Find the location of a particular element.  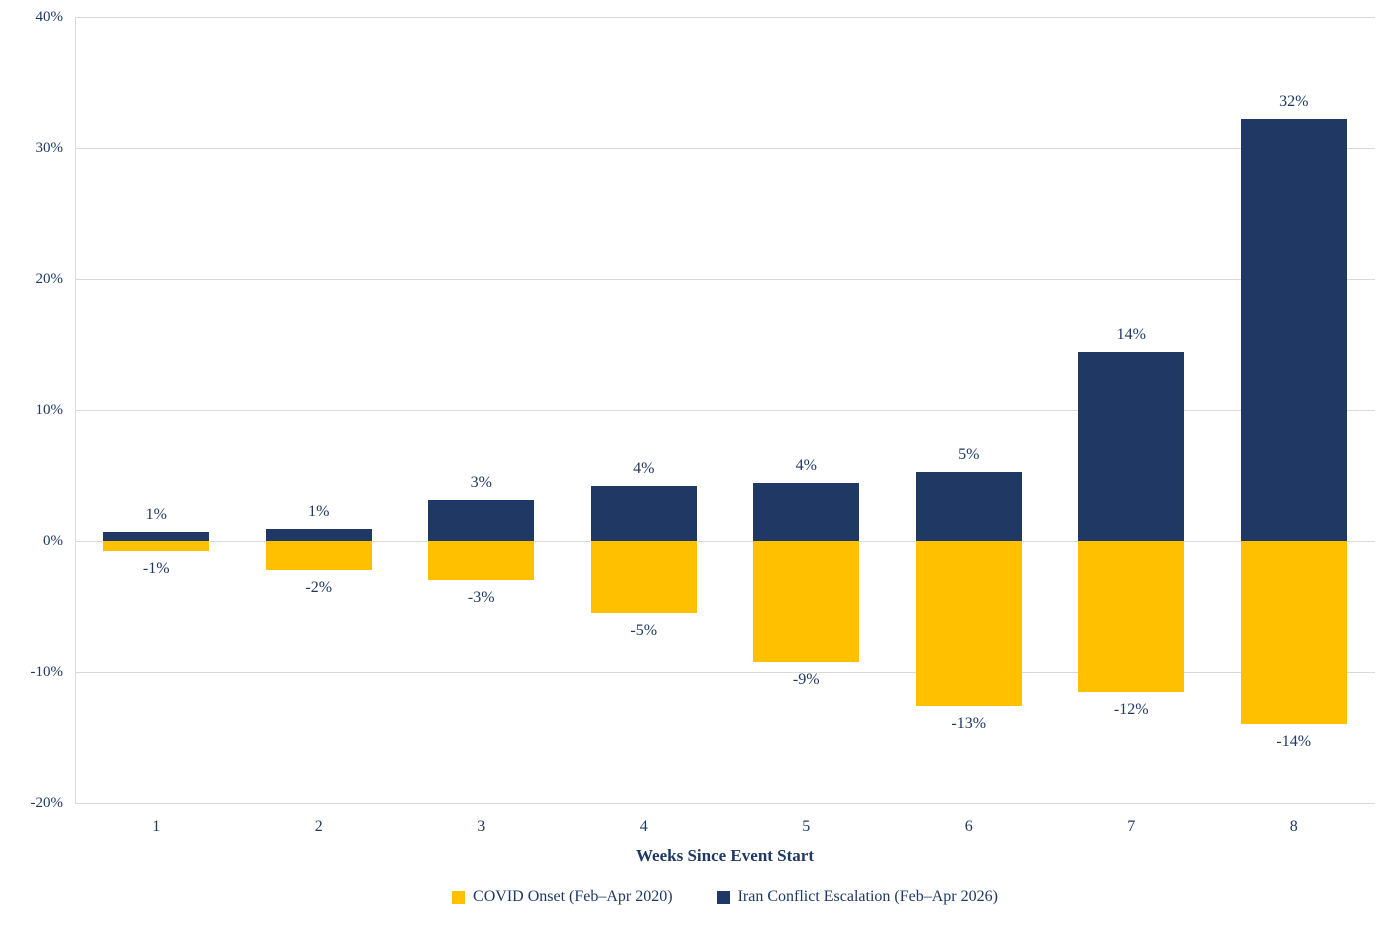

legend-item-iran: Iran Conflict Escalation (Feb–Apr 2026) is located at coordinates (857, 897).